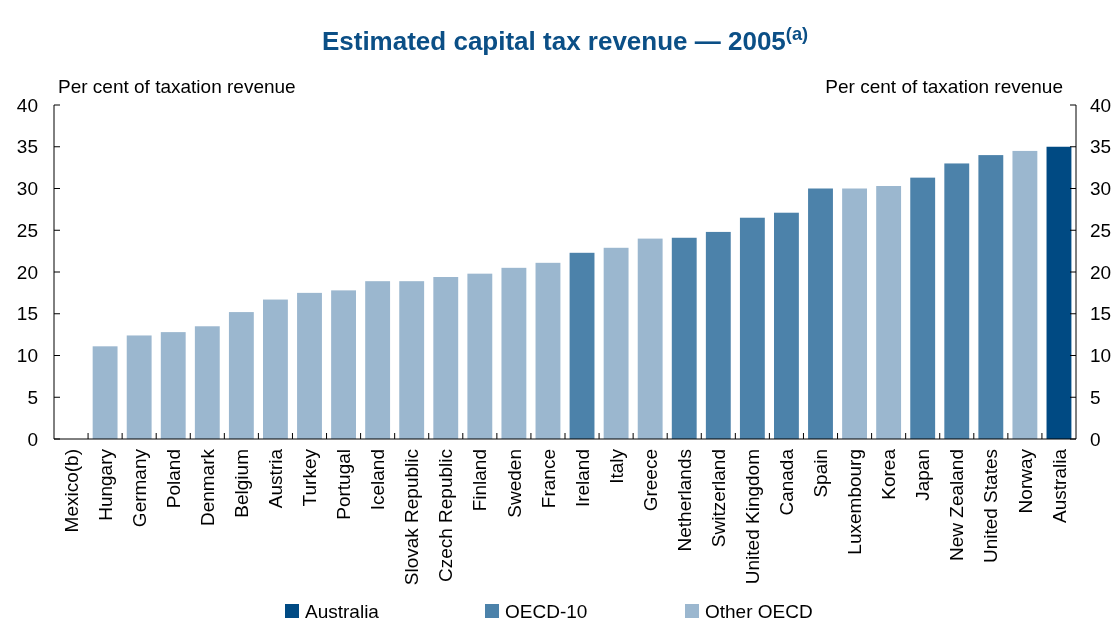 This screenshot has height=632, width=1117. I want to click on y-tick-label: 35, so click(27, 147).